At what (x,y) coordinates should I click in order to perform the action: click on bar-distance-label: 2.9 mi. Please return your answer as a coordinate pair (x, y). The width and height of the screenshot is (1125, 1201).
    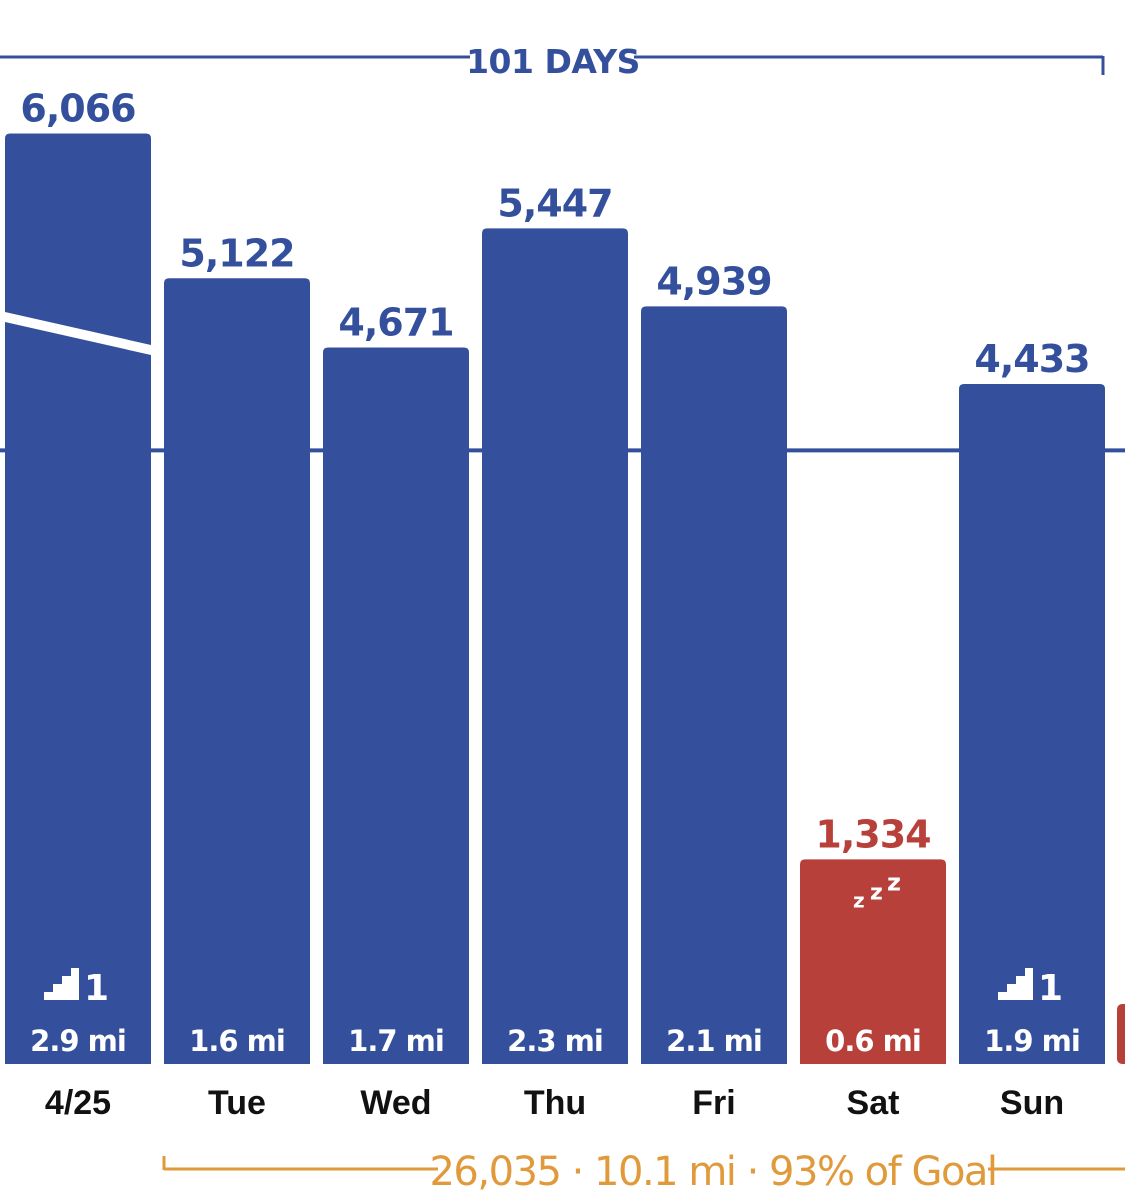
    Looking at the image, I should click on (78, 1041).